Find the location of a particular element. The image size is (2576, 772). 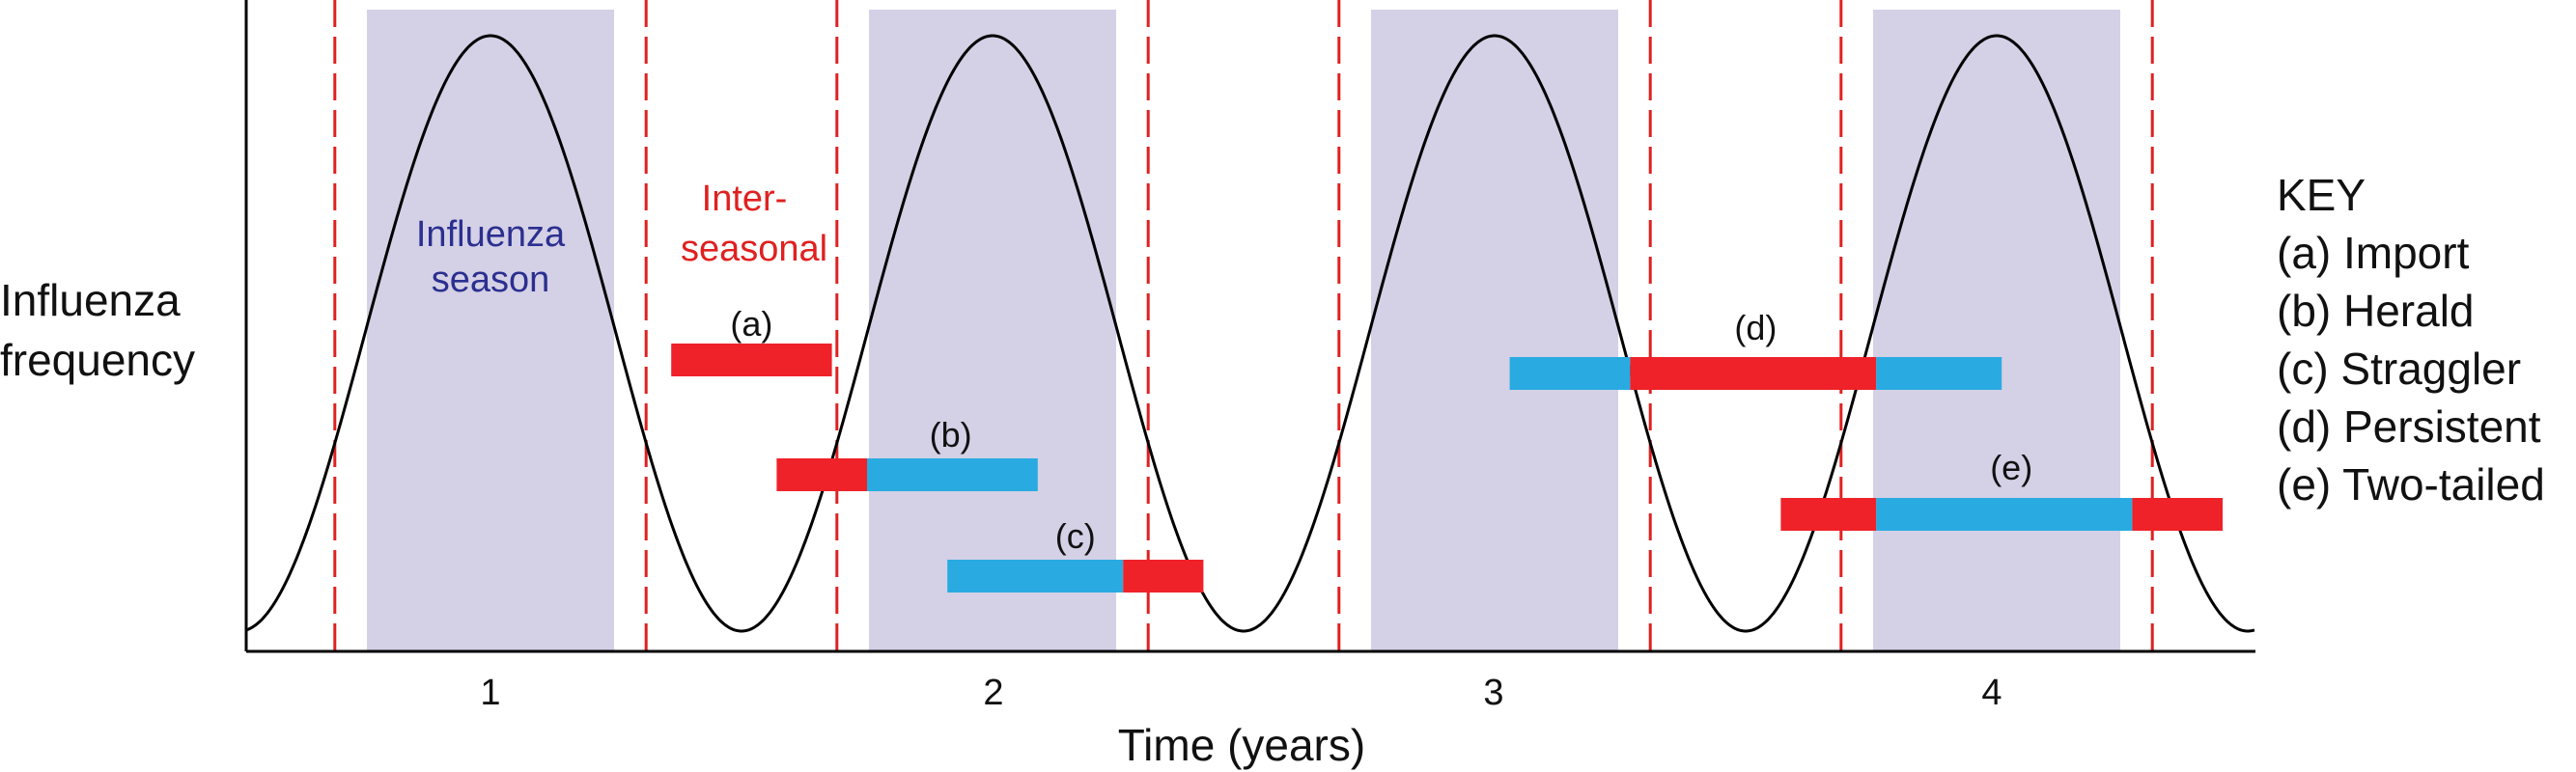

key-item-persistent: (d) Persistent is located at coordinates (2409, 426).